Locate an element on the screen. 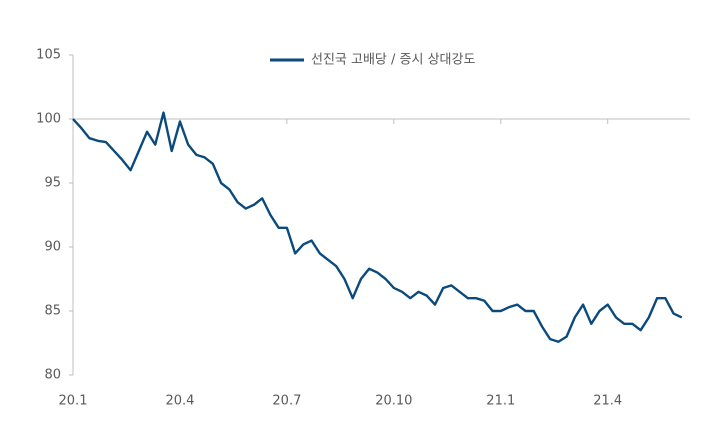 Image resolution: width=720 pixels, height=440 pixels. x-tick-label: 20.4 is located at coordinates (179, 401).